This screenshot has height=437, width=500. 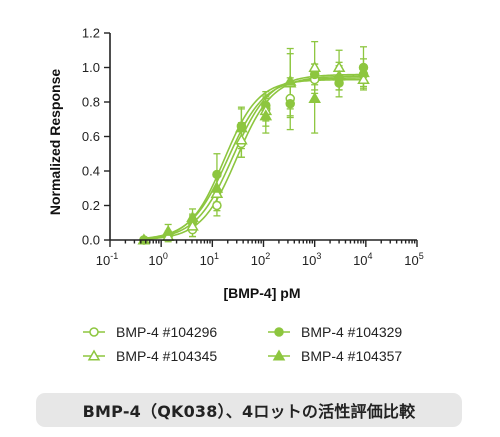 What do you see at coordinates (157, 259) in the screenshot?
I see `x-tick-label: 10⁰` at bounding box center [157, 259].